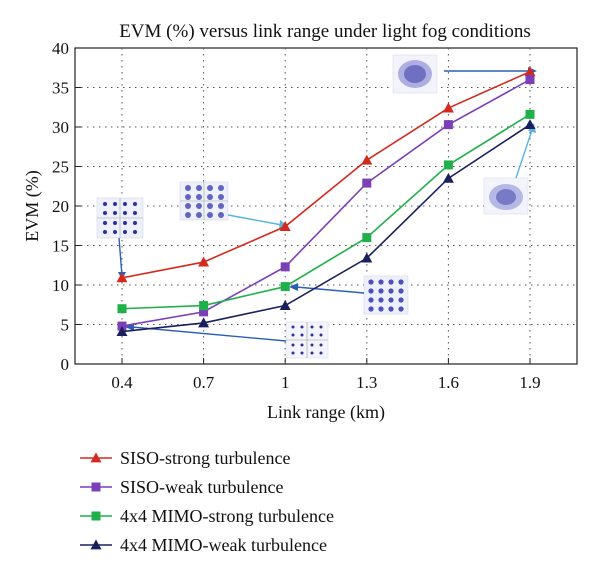 The width and height of the screenshot is (600, 571). I want to click on x-tick-label: 0.7, so click(204, 382).